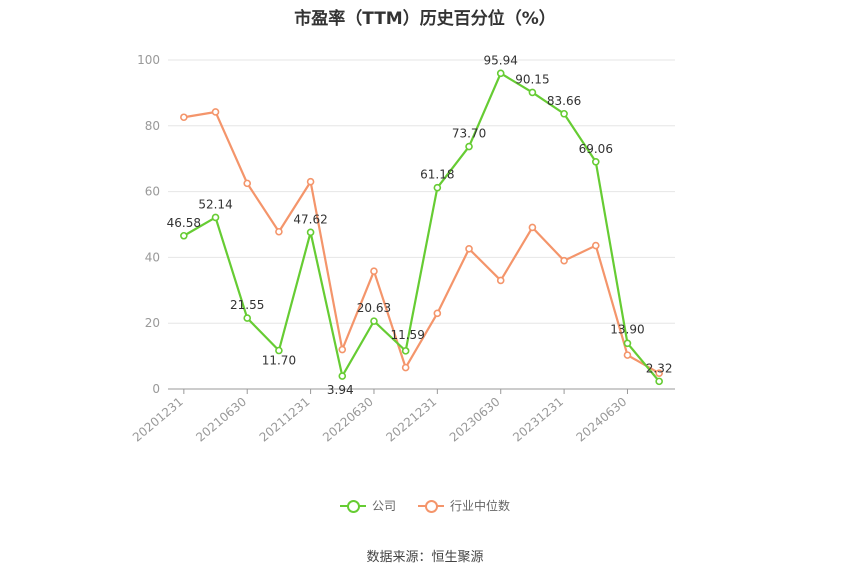  Describe the element at coordinates (184, 223) in the screenshot. I see `data-label-0: 46.58` at that location.